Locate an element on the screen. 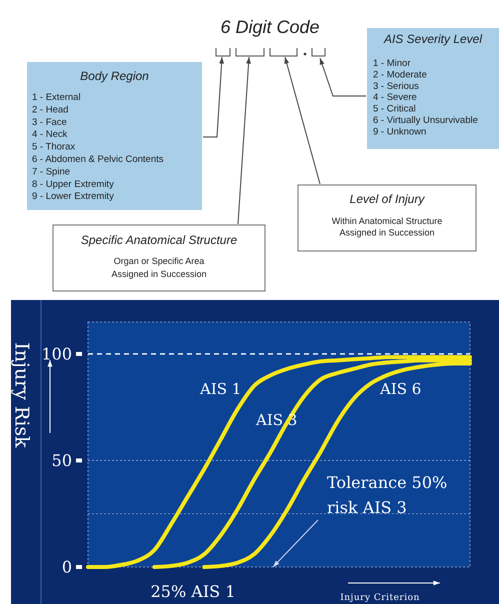 The width and height of the screenshot is (499, 604). text: 25% AIS 1 is located at coordinates (193, 591).